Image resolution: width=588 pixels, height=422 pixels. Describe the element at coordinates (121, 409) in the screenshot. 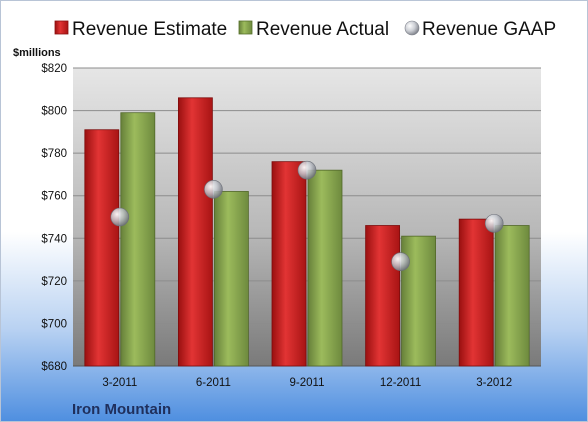

I see `company-name: Iron Mountain` at that location.